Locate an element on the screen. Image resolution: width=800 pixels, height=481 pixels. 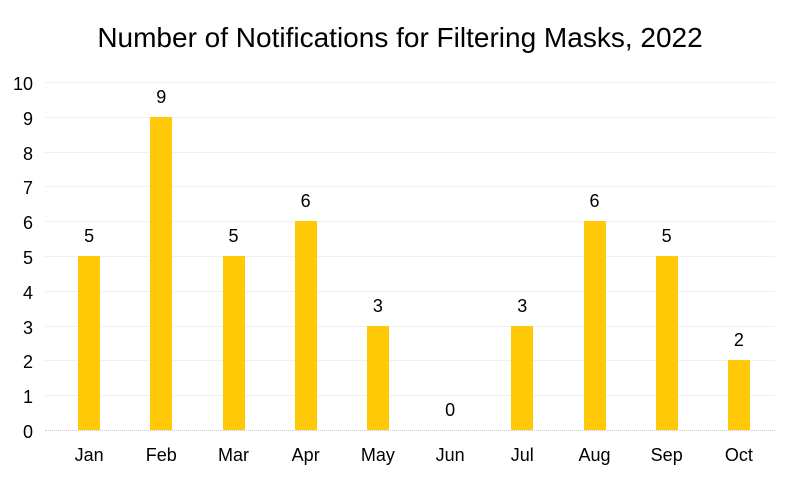
bar-value-label-jun: 0 is located at coordinates (450, 410).